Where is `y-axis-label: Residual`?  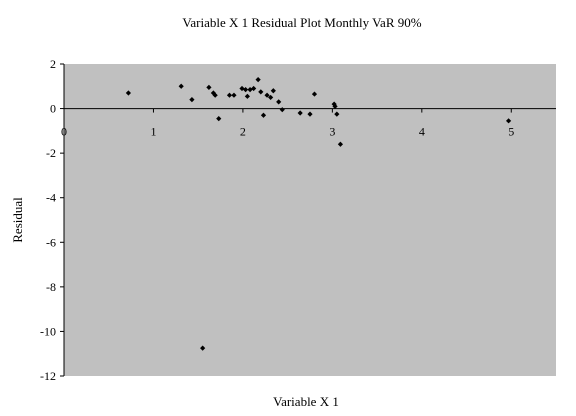 y-axis-label: Residual is located at coordinates (17, 220).